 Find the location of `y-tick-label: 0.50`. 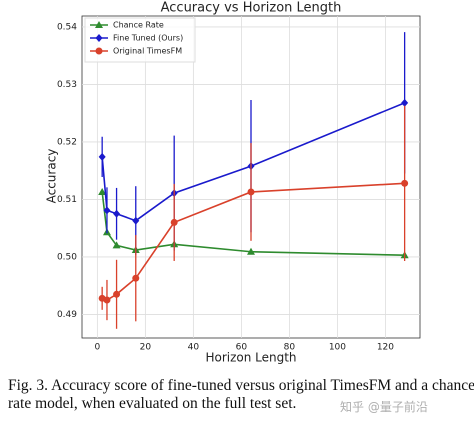

y-tick-label: 0.50 is located at coordinates (67, 257).